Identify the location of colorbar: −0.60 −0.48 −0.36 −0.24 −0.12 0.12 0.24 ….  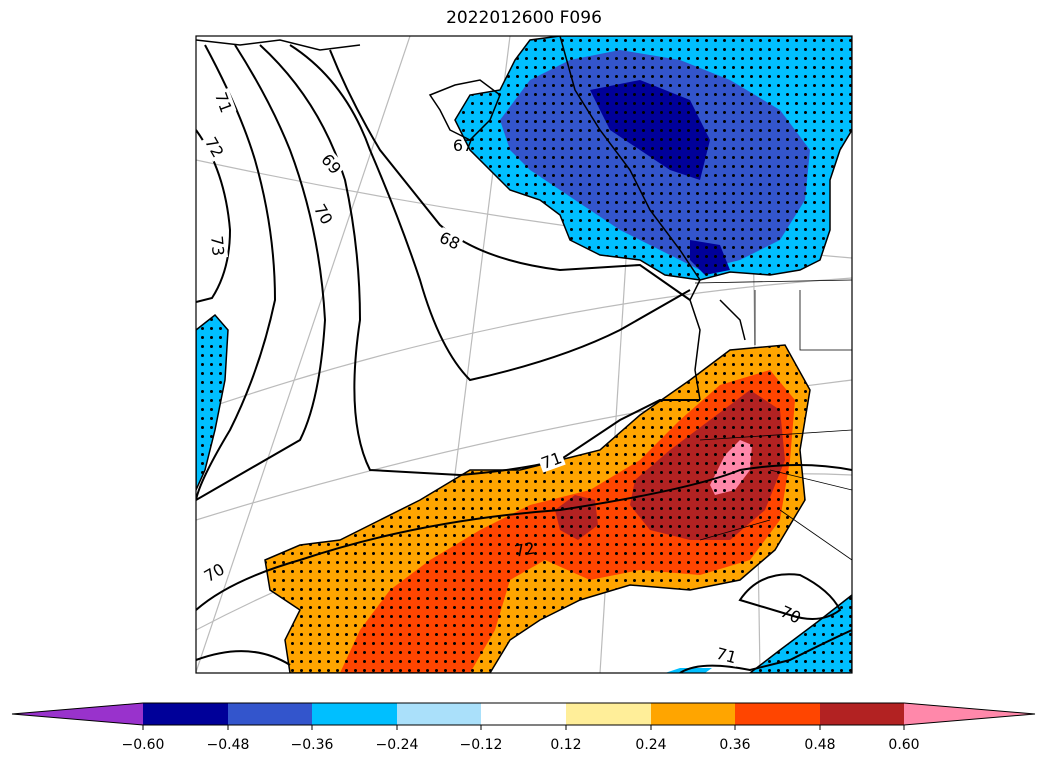
(523, 727).